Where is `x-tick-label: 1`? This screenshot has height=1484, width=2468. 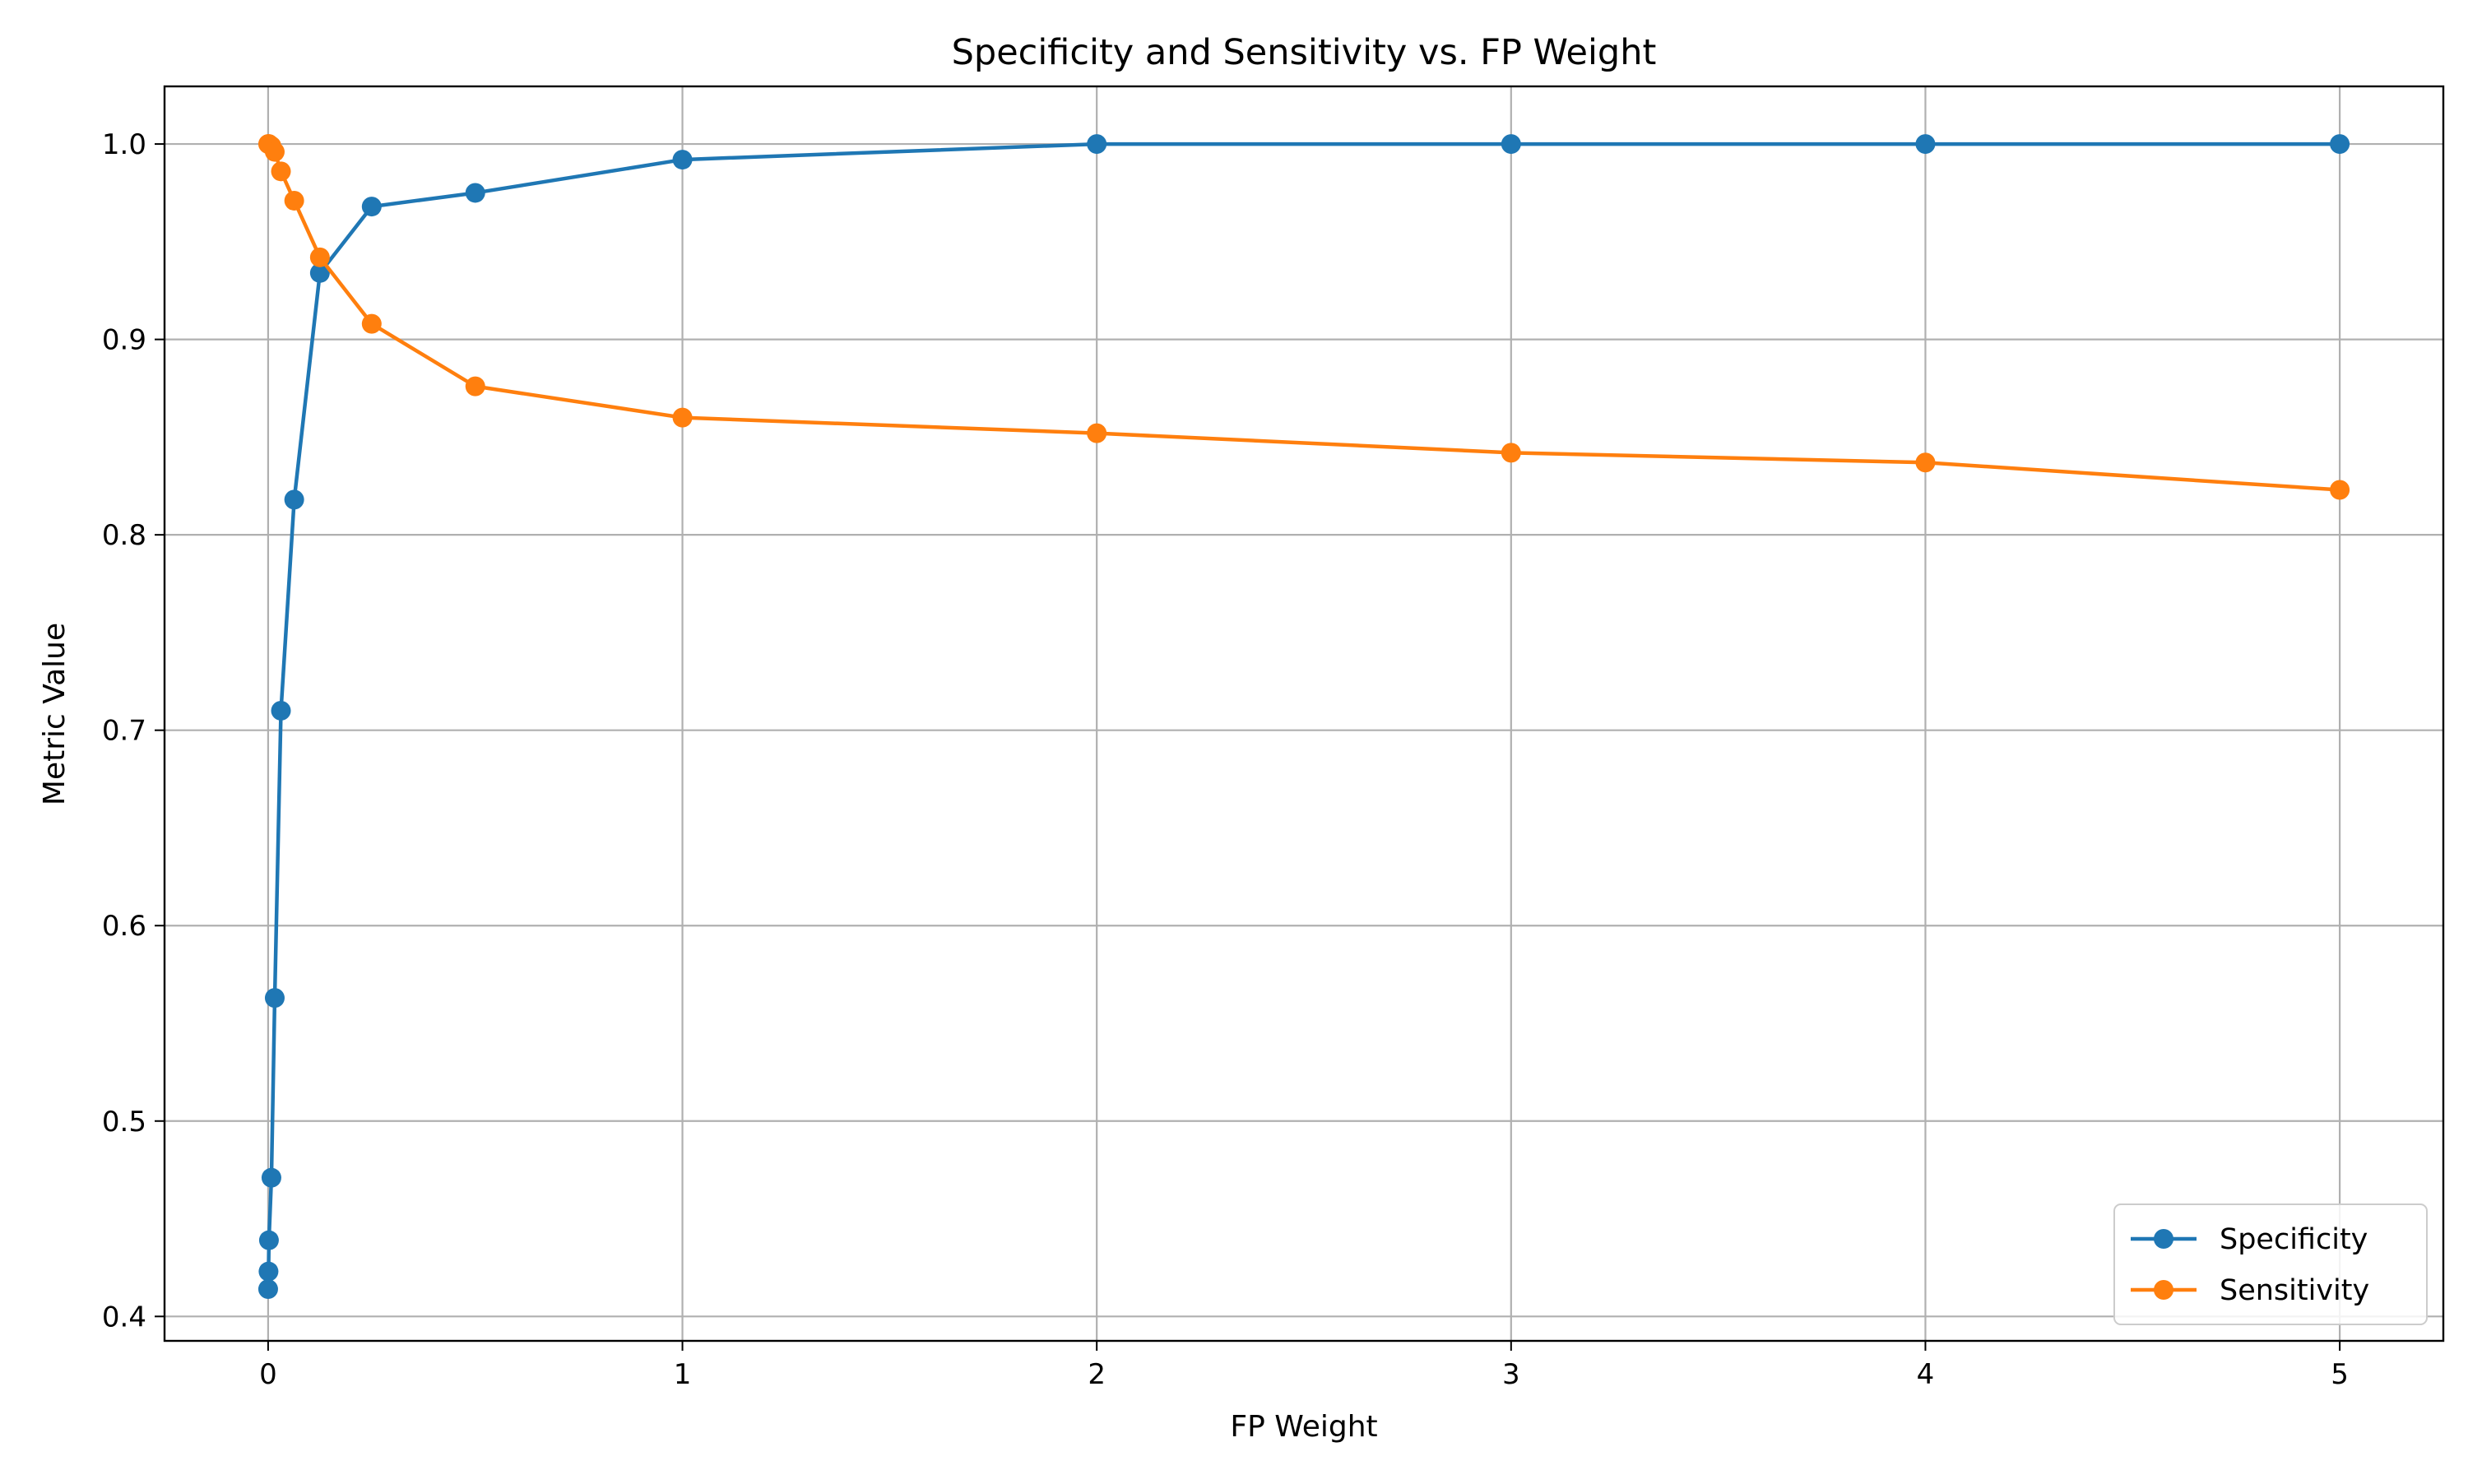 x-tick-label: 1 is located at coordinates (683, 1374).